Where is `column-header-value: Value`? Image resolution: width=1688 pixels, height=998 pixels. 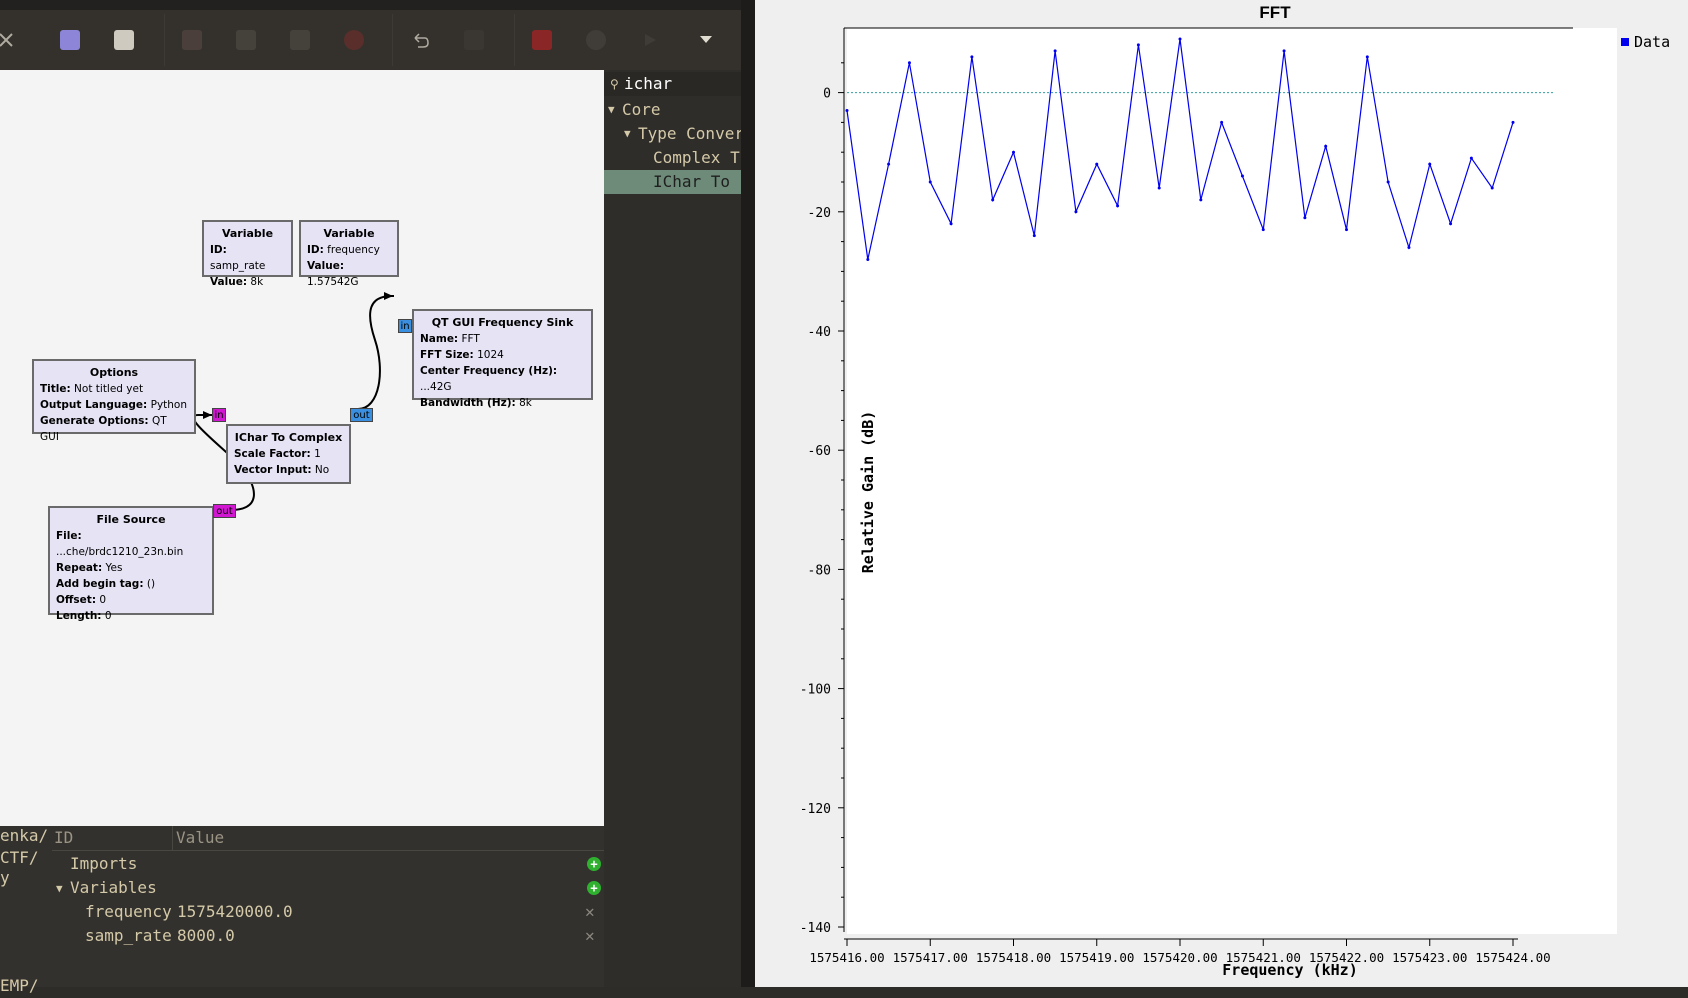 column-header-value: Value is located at coordinates (200, 837).